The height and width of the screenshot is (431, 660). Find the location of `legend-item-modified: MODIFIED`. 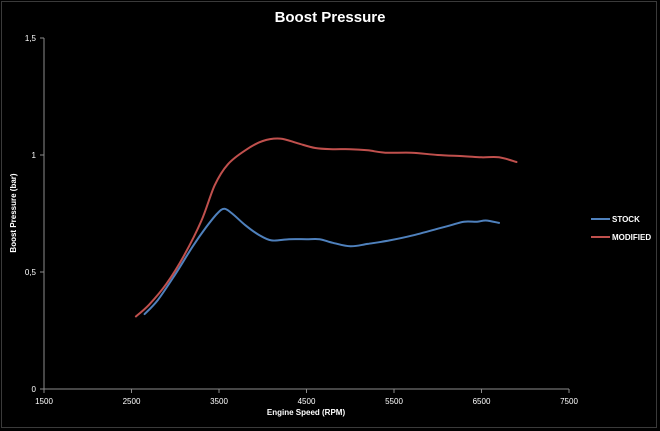

legend-item-modified: MODIFIED is located at coordinates (621, 237).